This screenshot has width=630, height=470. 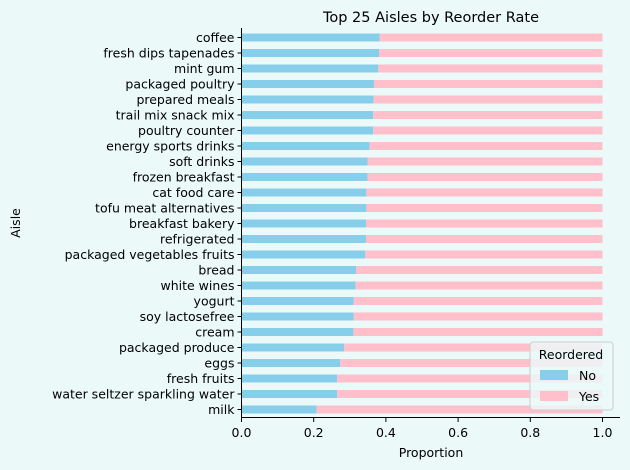 What do you see at coordinates (242, 432) in the screenshot?
I see `x-tick-label: 0.0` at bounding box center [242, 432].